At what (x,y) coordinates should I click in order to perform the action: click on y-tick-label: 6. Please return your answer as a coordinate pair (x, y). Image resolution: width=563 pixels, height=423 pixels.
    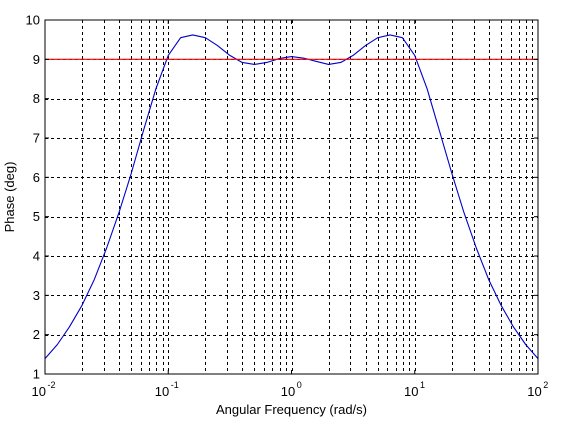
    Looking at the image, I should click on (36, 177).